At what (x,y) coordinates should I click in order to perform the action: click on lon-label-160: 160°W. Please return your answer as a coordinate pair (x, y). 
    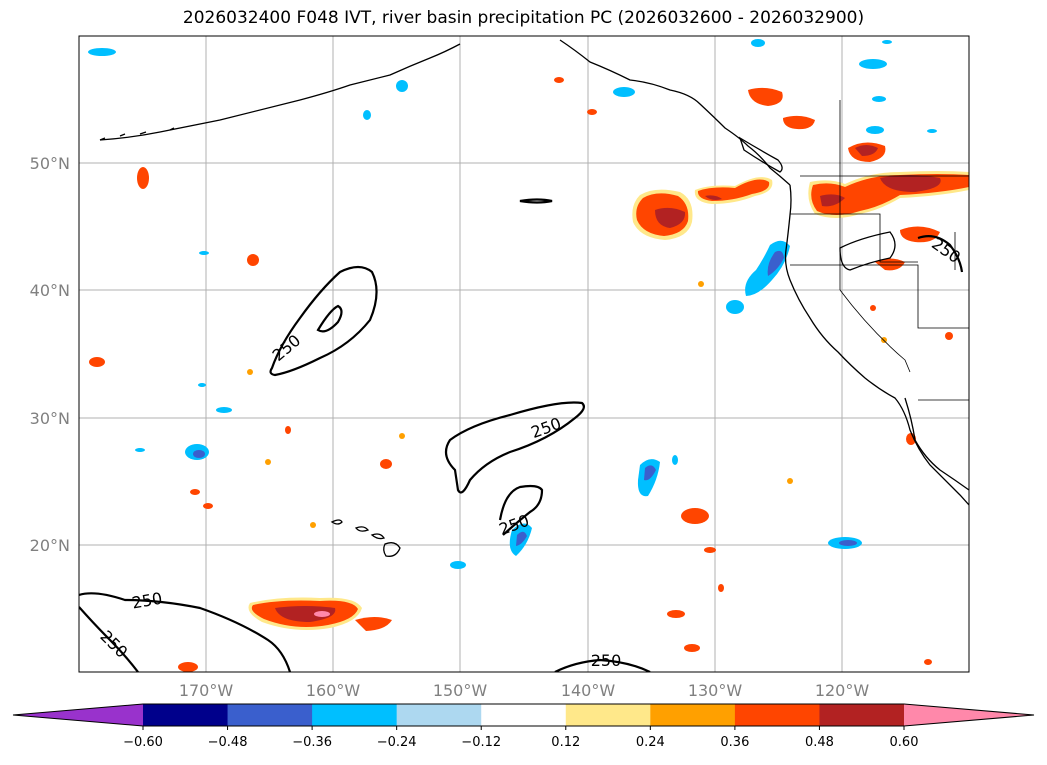
    Looking at the image, I should click on (333, 690).